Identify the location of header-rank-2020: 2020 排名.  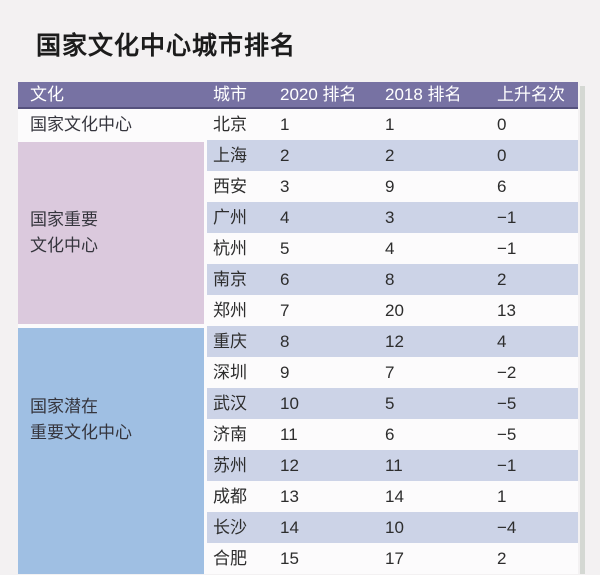
(318, 94).